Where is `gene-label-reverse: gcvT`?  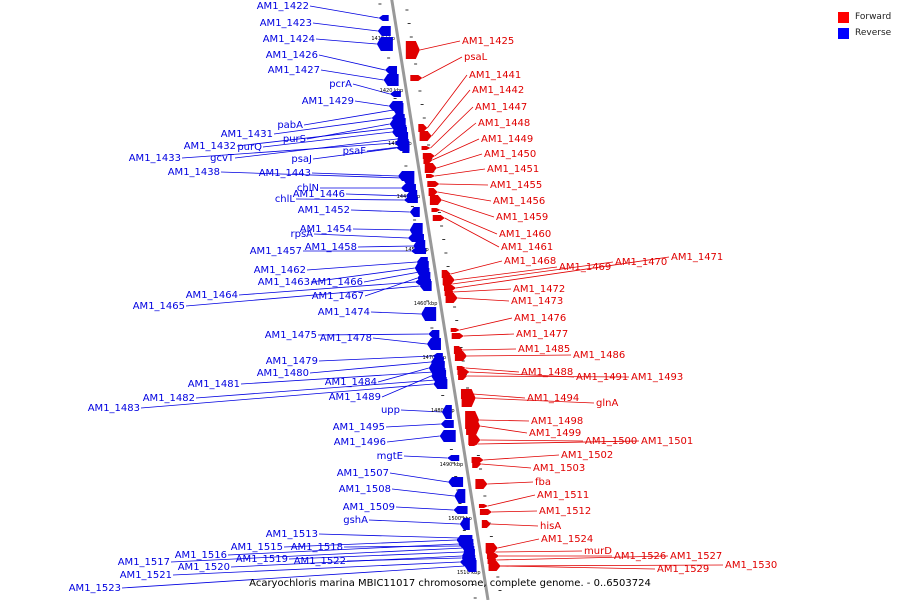
gene-label-reverse: gcvT is located at coordinates (222, 158).